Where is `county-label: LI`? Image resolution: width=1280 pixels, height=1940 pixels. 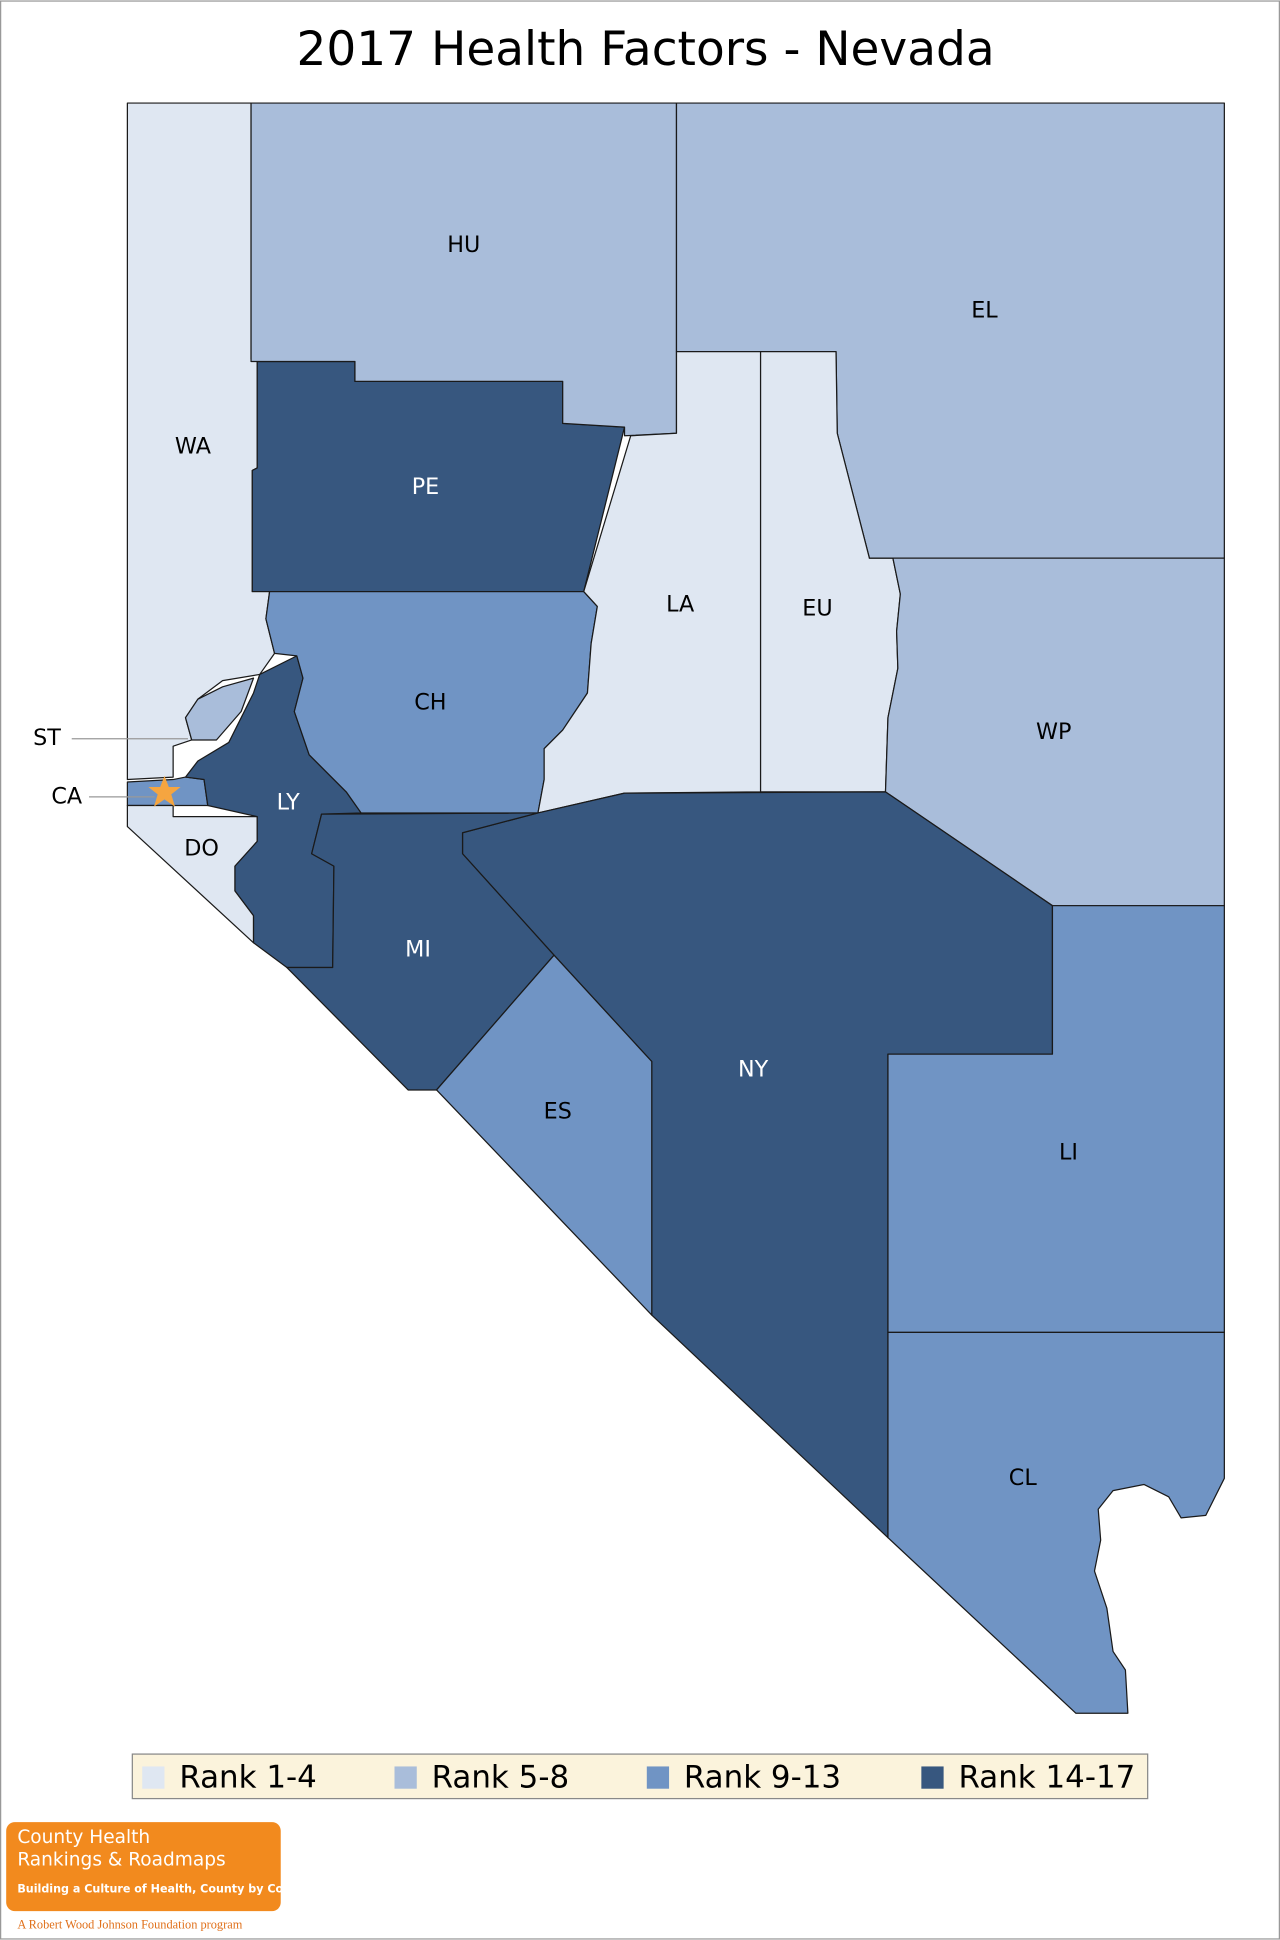 county-label: LI is located at coordinates (1068, 1153).